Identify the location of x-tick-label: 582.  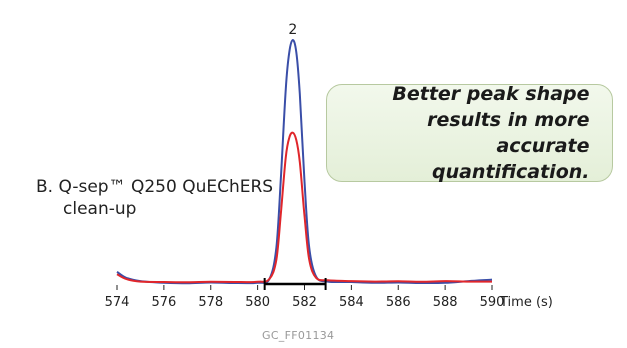
(304, 302).